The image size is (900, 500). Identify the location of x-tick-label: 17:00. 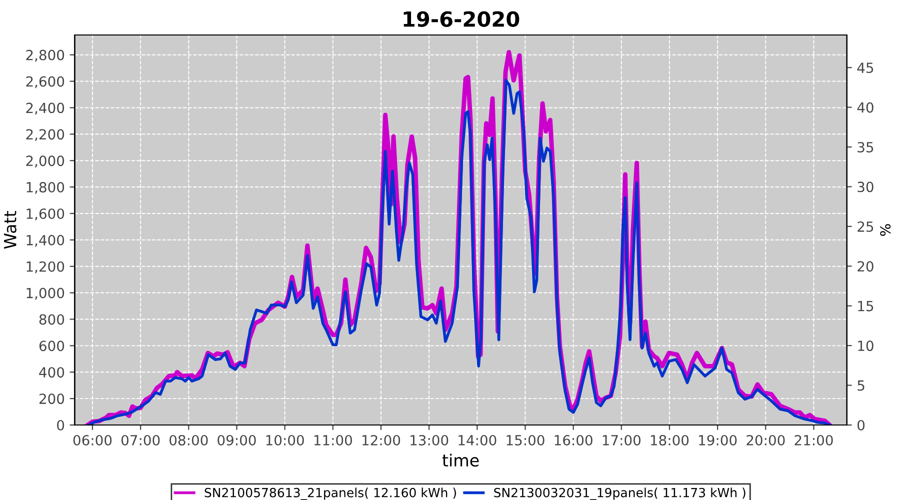
(621, 440).